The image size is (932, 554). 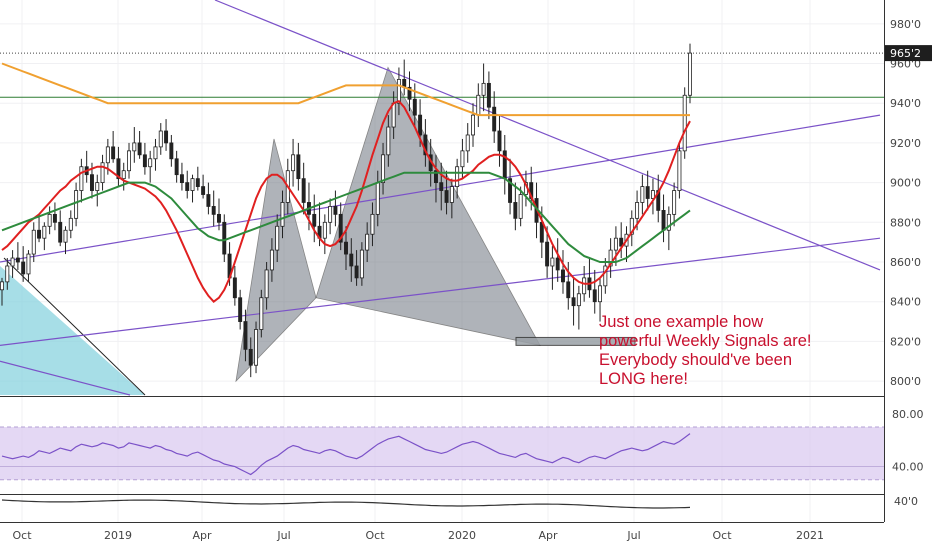 What do you see at coordinates (345, 89) in the screenshot?
I see `ma-orange-line` at bounding box center [345, 89].